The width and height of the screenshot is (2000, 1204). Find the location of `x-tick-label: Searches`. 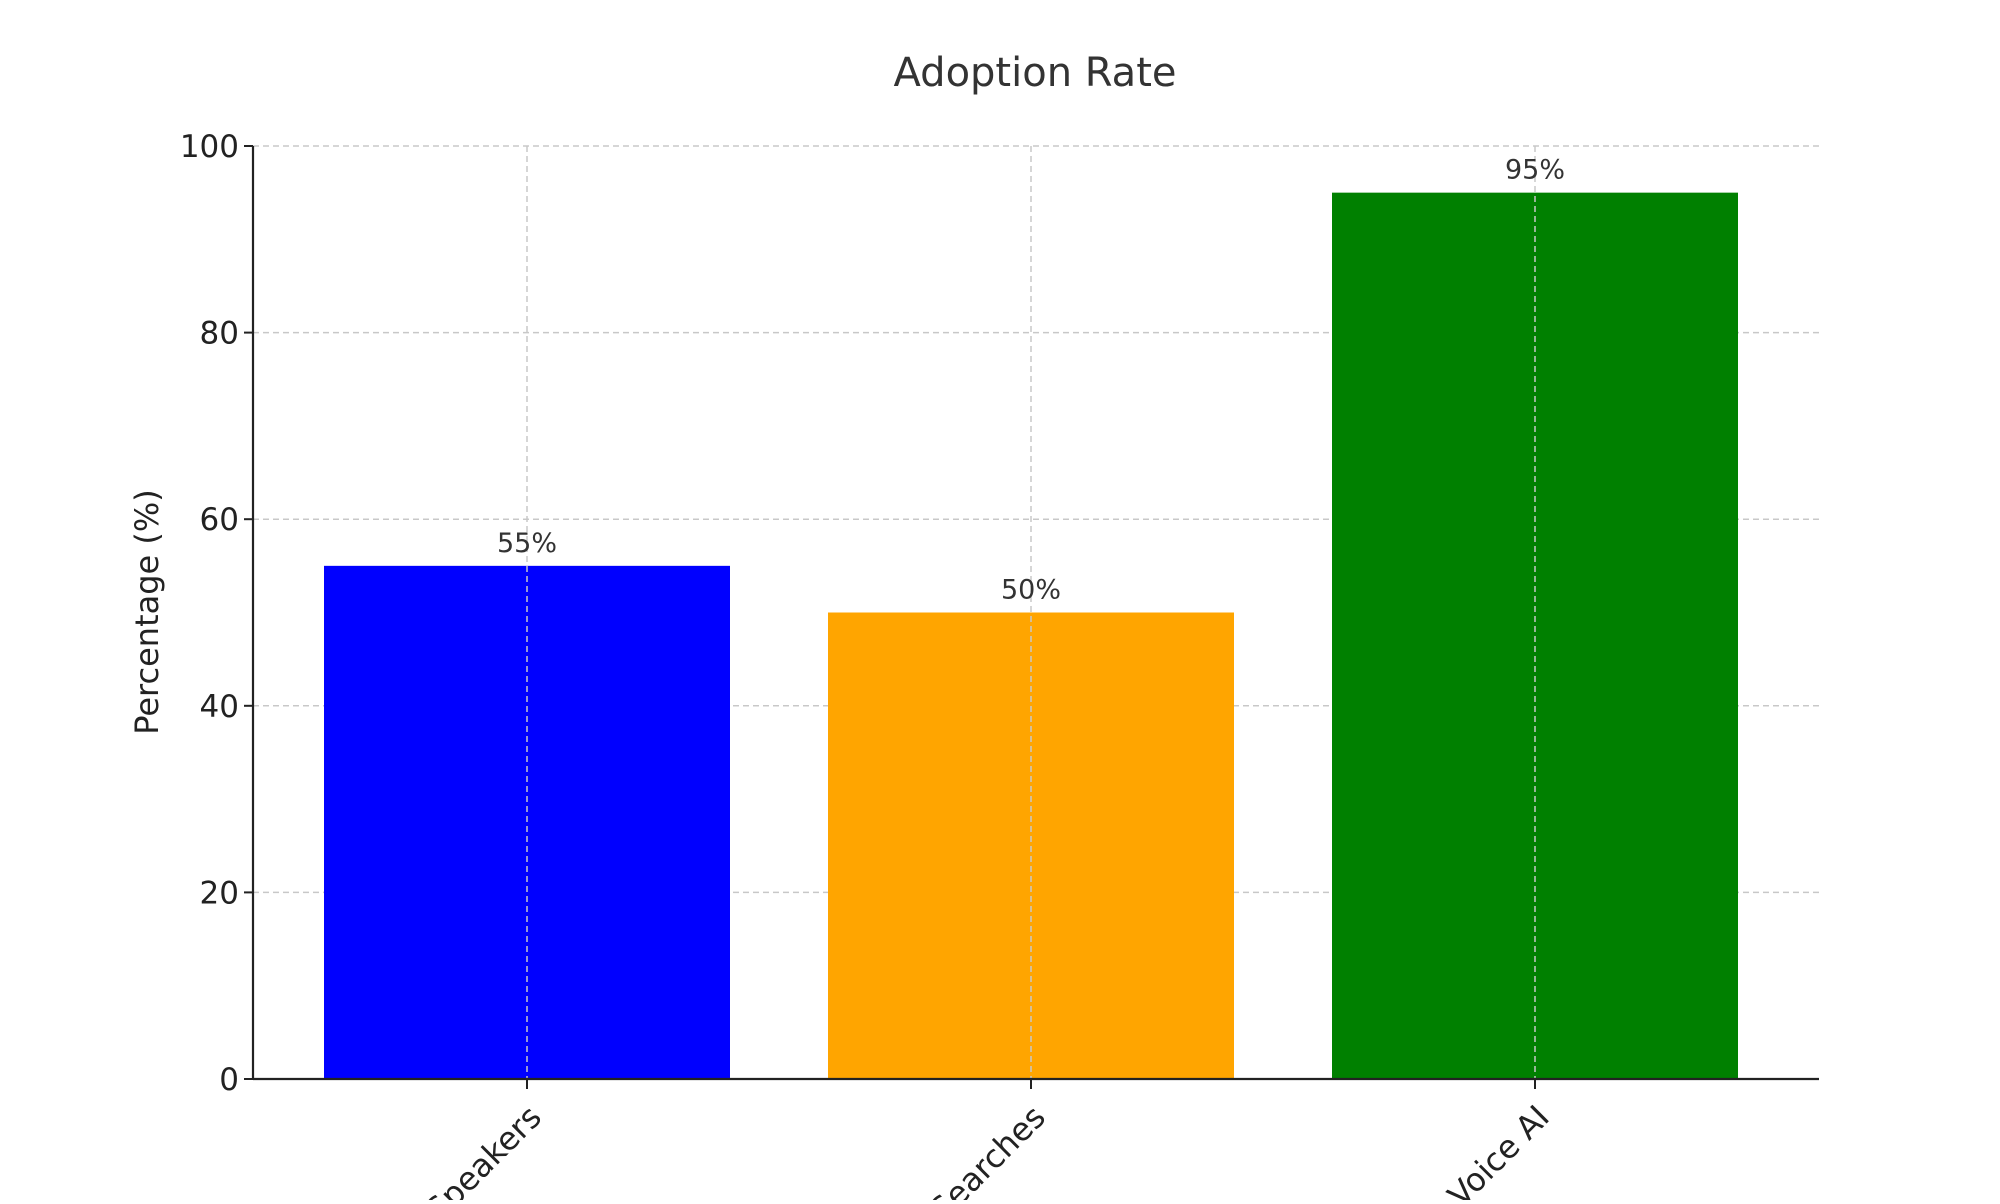

x-tick-label: Searches is located at coordinates (987, 1149).